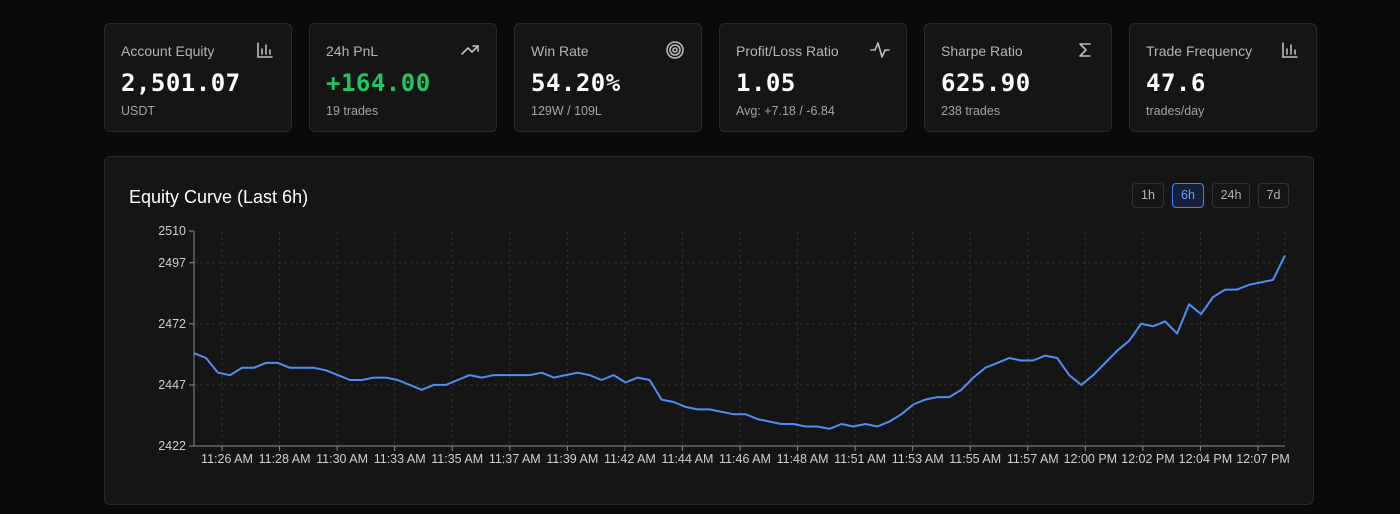  What do you see at coordinates (576, 83) in the screenshot?
I see `stat-value: 54.20%` at bounding box center [576, 83].